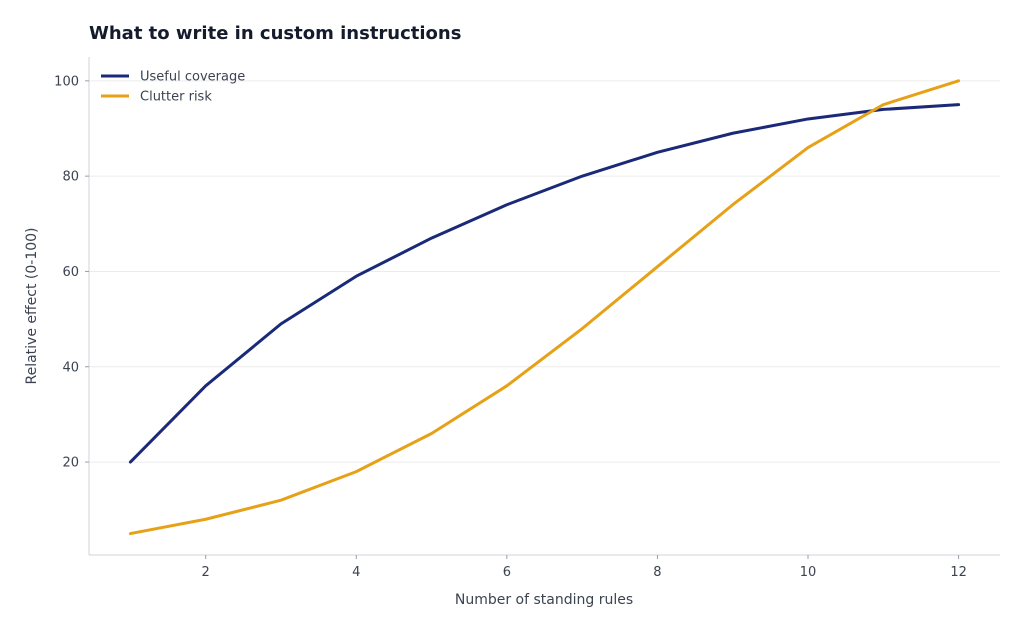 The width and height of the screenshot is (1024, 631). Describe the element at coordinates (356, 572) in the screenshot. I see `x-tick-label: 4` at that location.